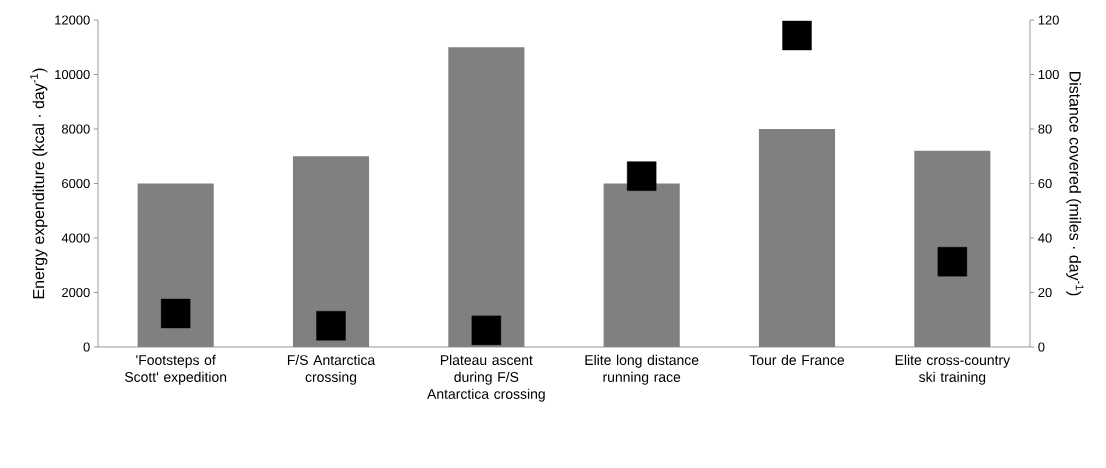  What do you see at coordinates (75, 238) in the screenshot?
I see `y-tick-label: 4000` at bounding box center [75, 238].